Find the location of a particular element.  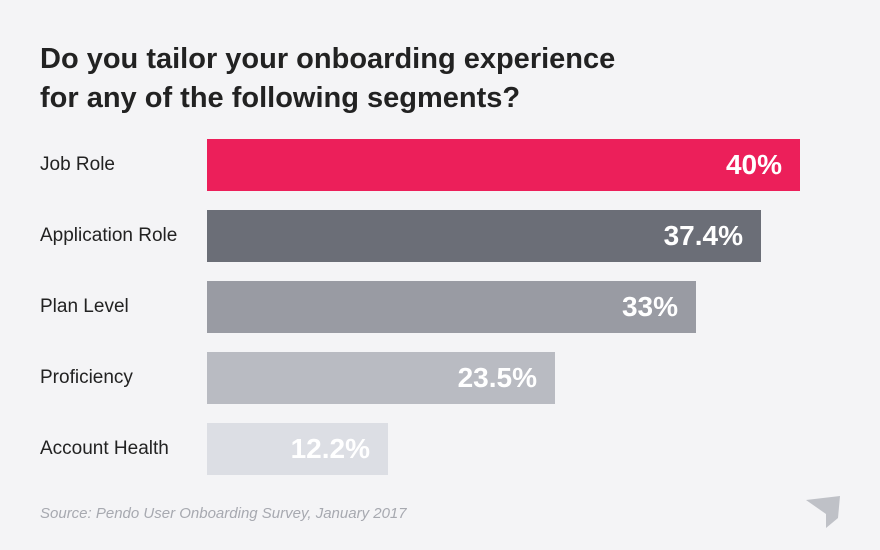

bar-value-label: 37.4% is located at coordinates (703, 235).